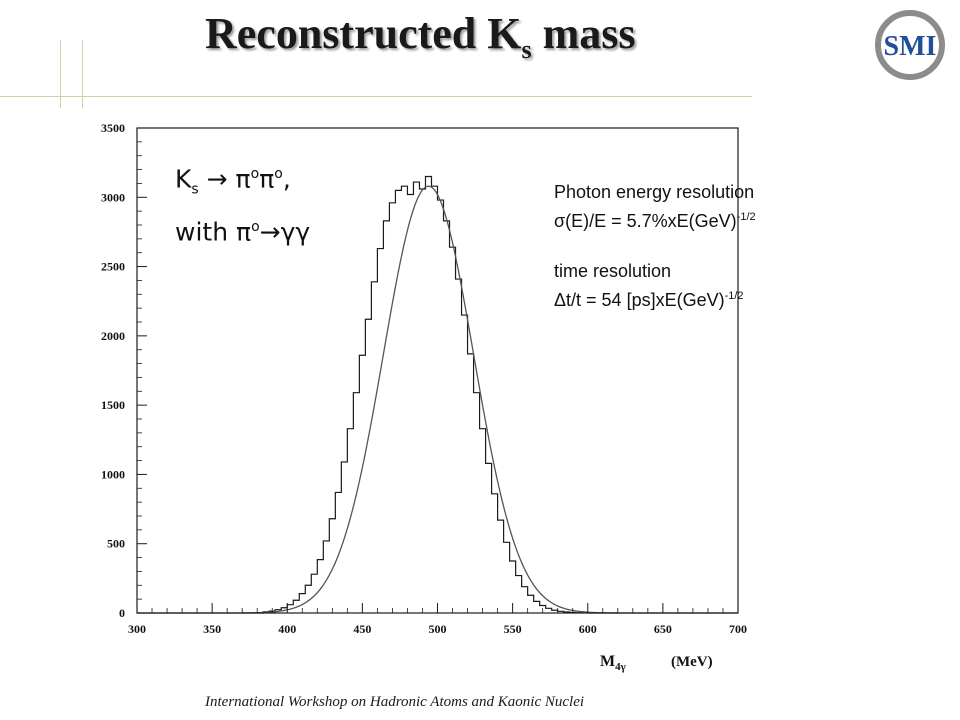 The image size is (960, 720). Describe the element at coordinates (233, 181) in the screenshot. I see `decay-line-1: Ks → πoπo,` at that location.